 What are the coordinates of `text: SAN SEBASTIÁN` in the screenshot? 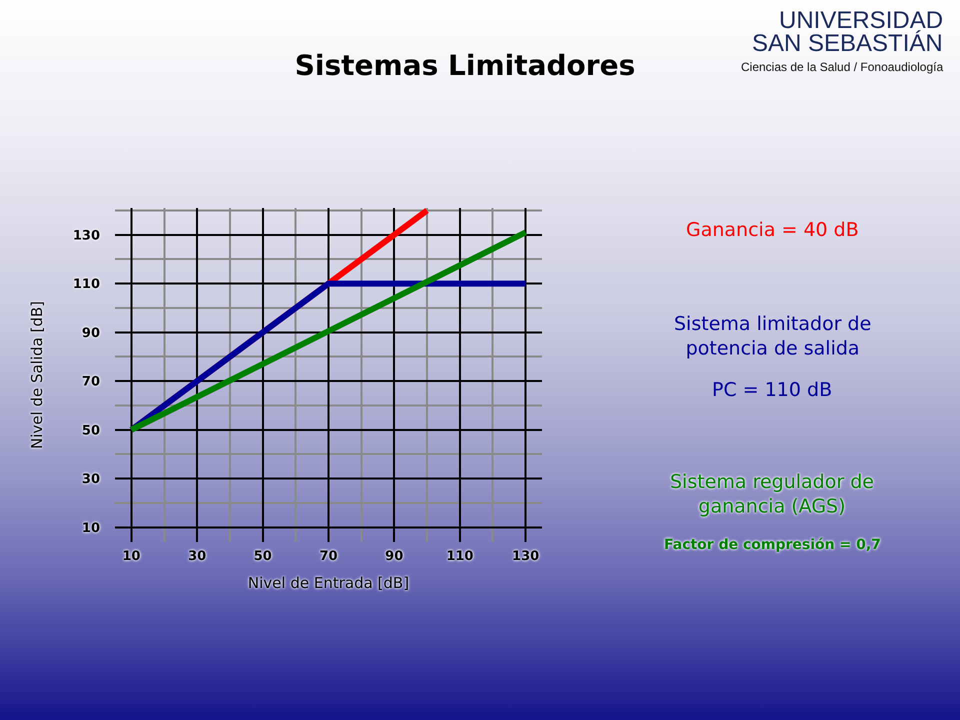 It's located at (847, 43).